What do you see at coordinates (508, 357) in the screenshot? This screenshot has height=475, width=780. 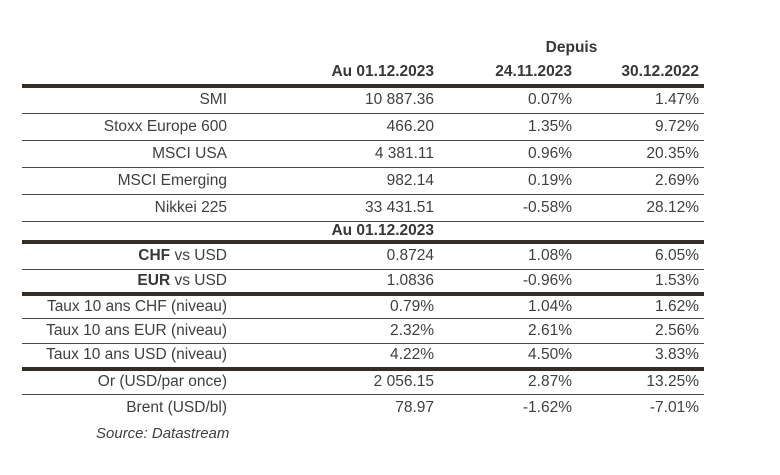 I see `since1-cell: 4.50%` at bounding box center [508, 357].